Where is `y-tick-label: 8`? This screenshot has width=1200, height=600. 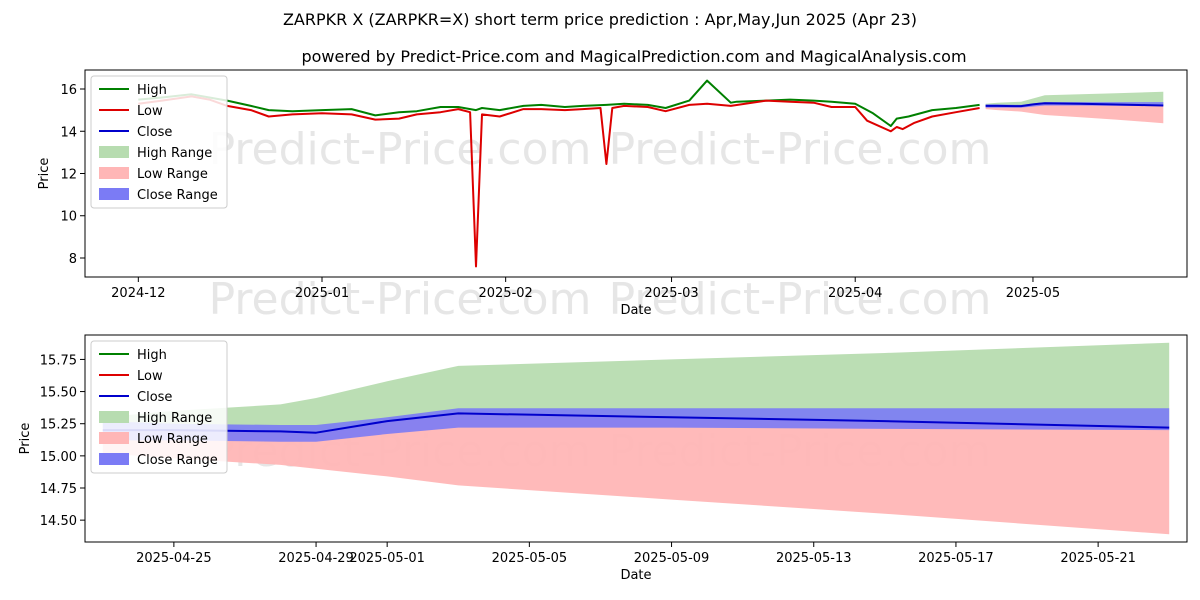 y-tick-label: 8 is located at coordinates (73, 259).